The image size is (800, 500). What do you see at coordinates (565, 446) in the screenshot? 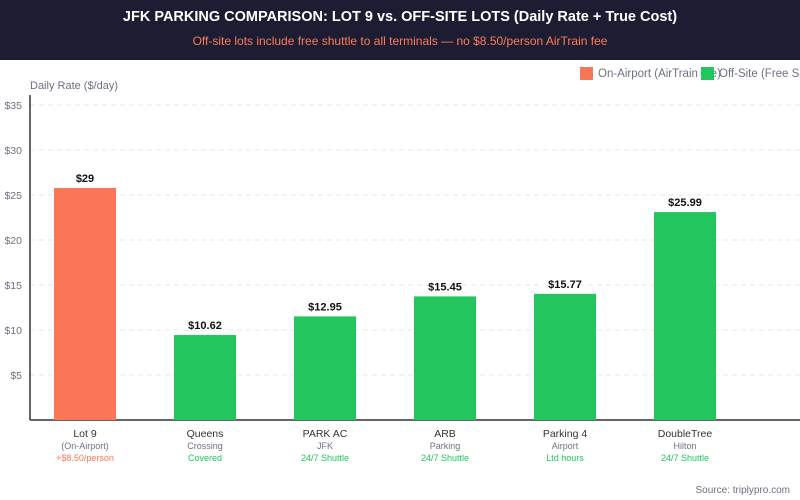
I see `x-tick-sublabel: Airport` at bounding box center [565, 446].